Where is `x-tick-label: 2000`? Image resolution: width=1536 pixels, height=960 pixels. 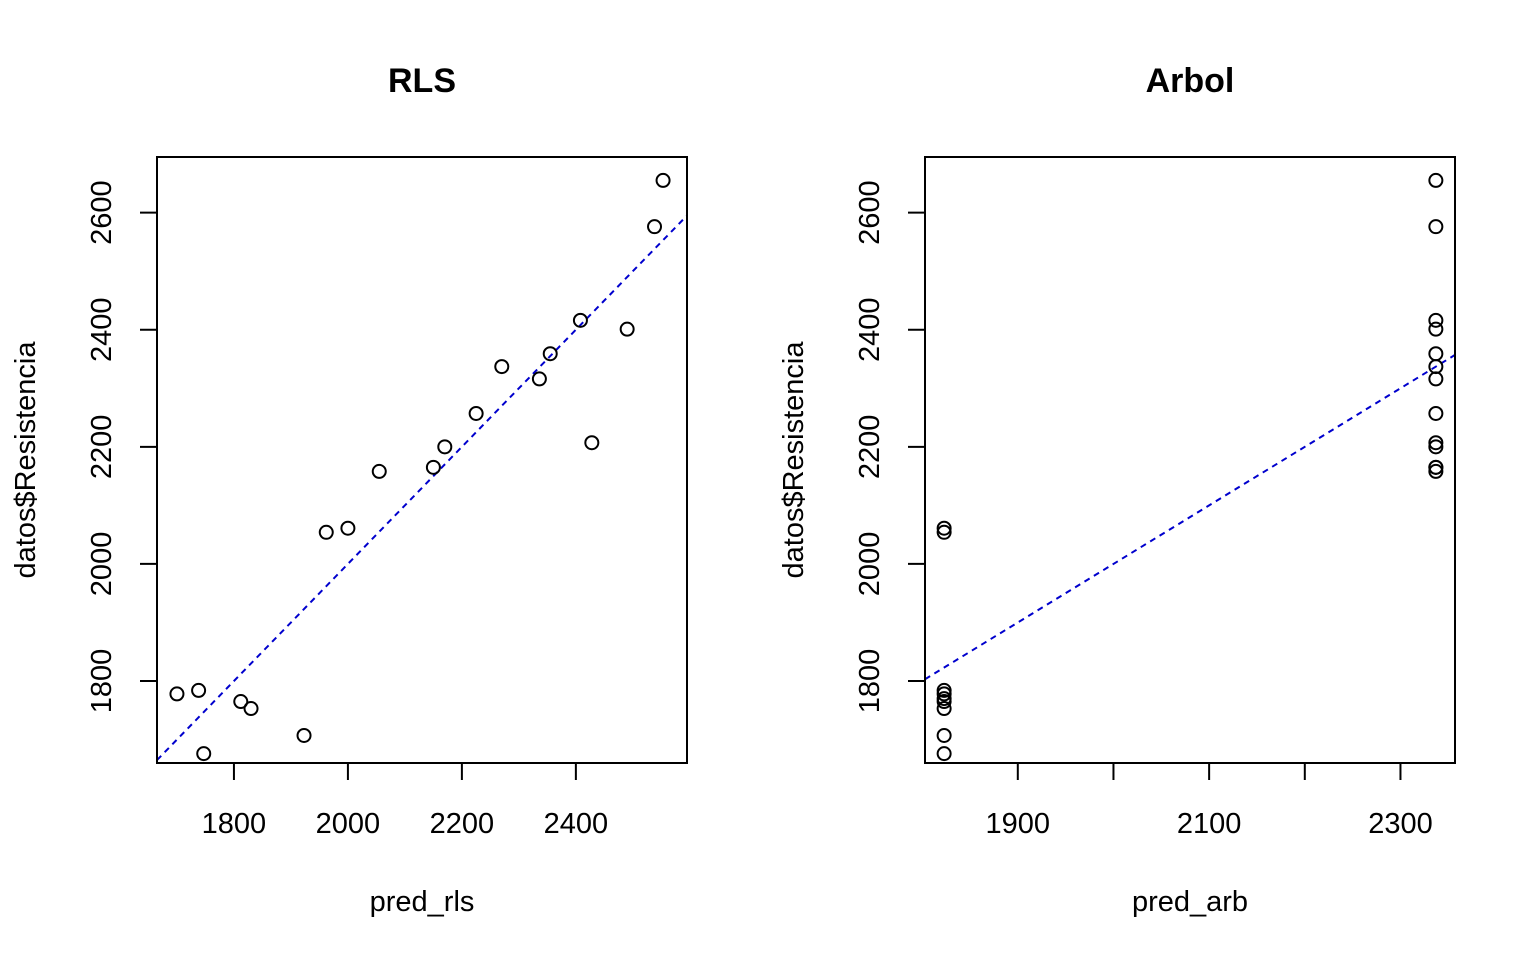
x-tick-label: 2000 is located at coordinates (348, 824).